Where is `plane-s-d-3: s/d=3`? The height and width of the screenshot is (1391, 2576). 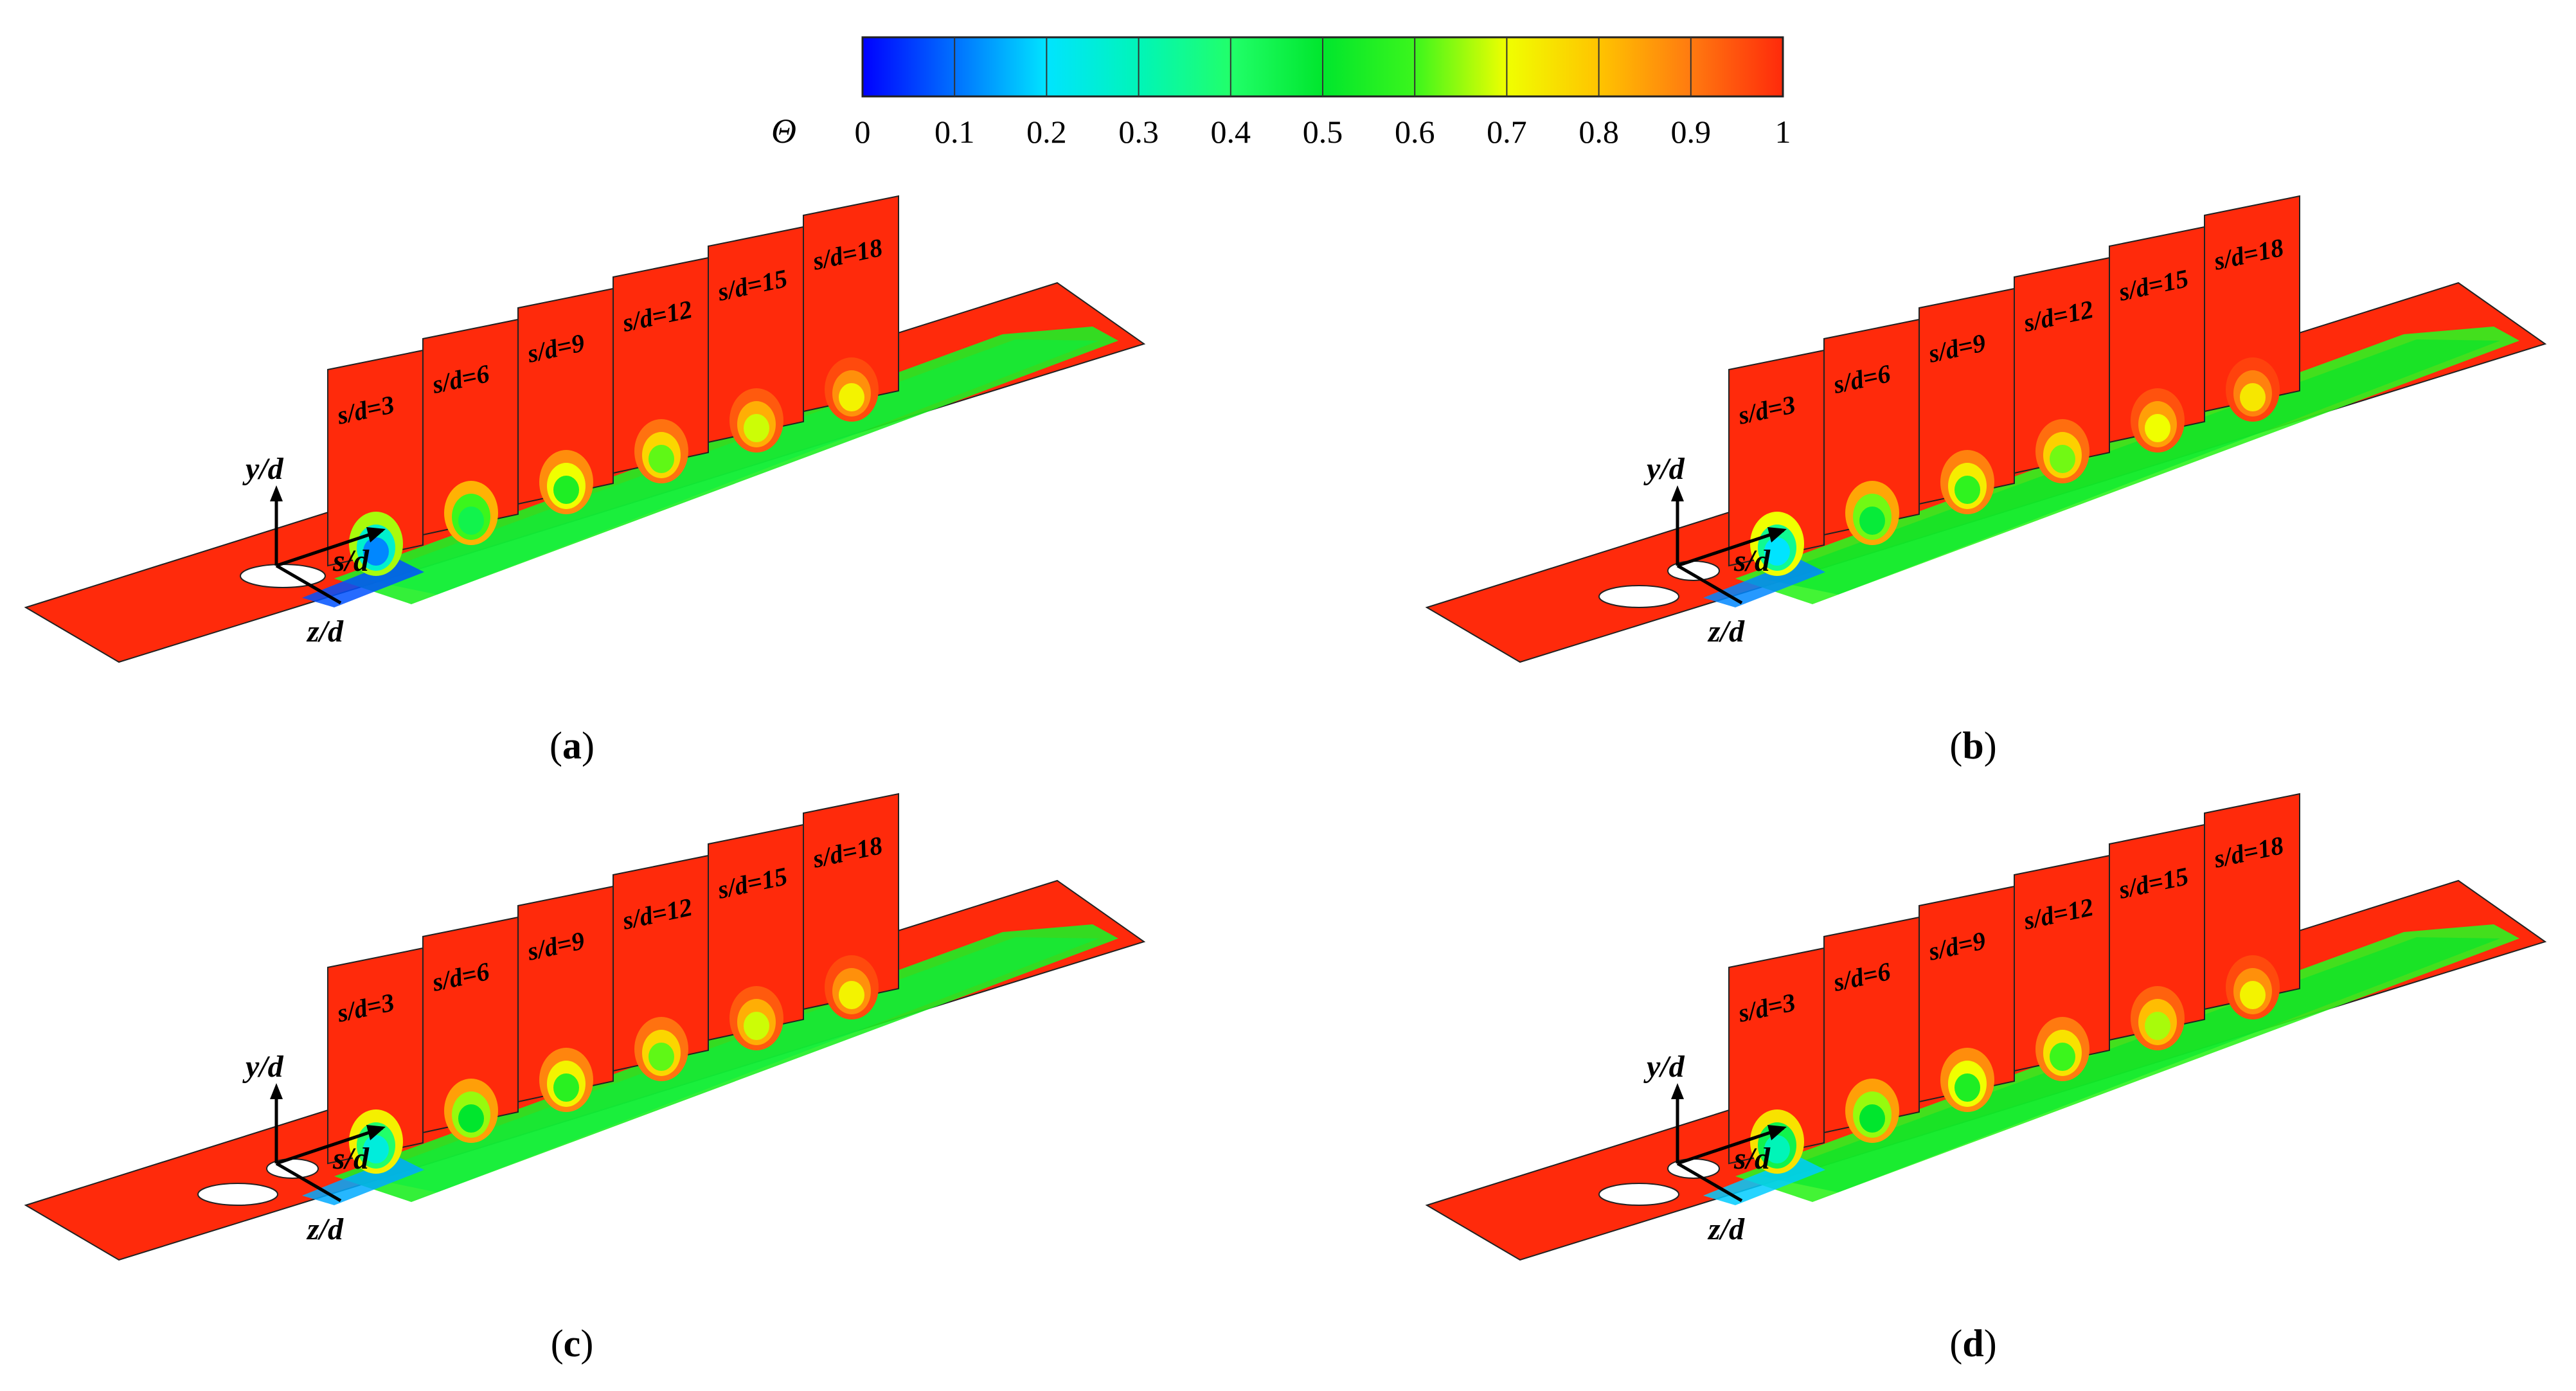 plane-s-d-3: s/d=3 is located at coordinates (375, 1060).